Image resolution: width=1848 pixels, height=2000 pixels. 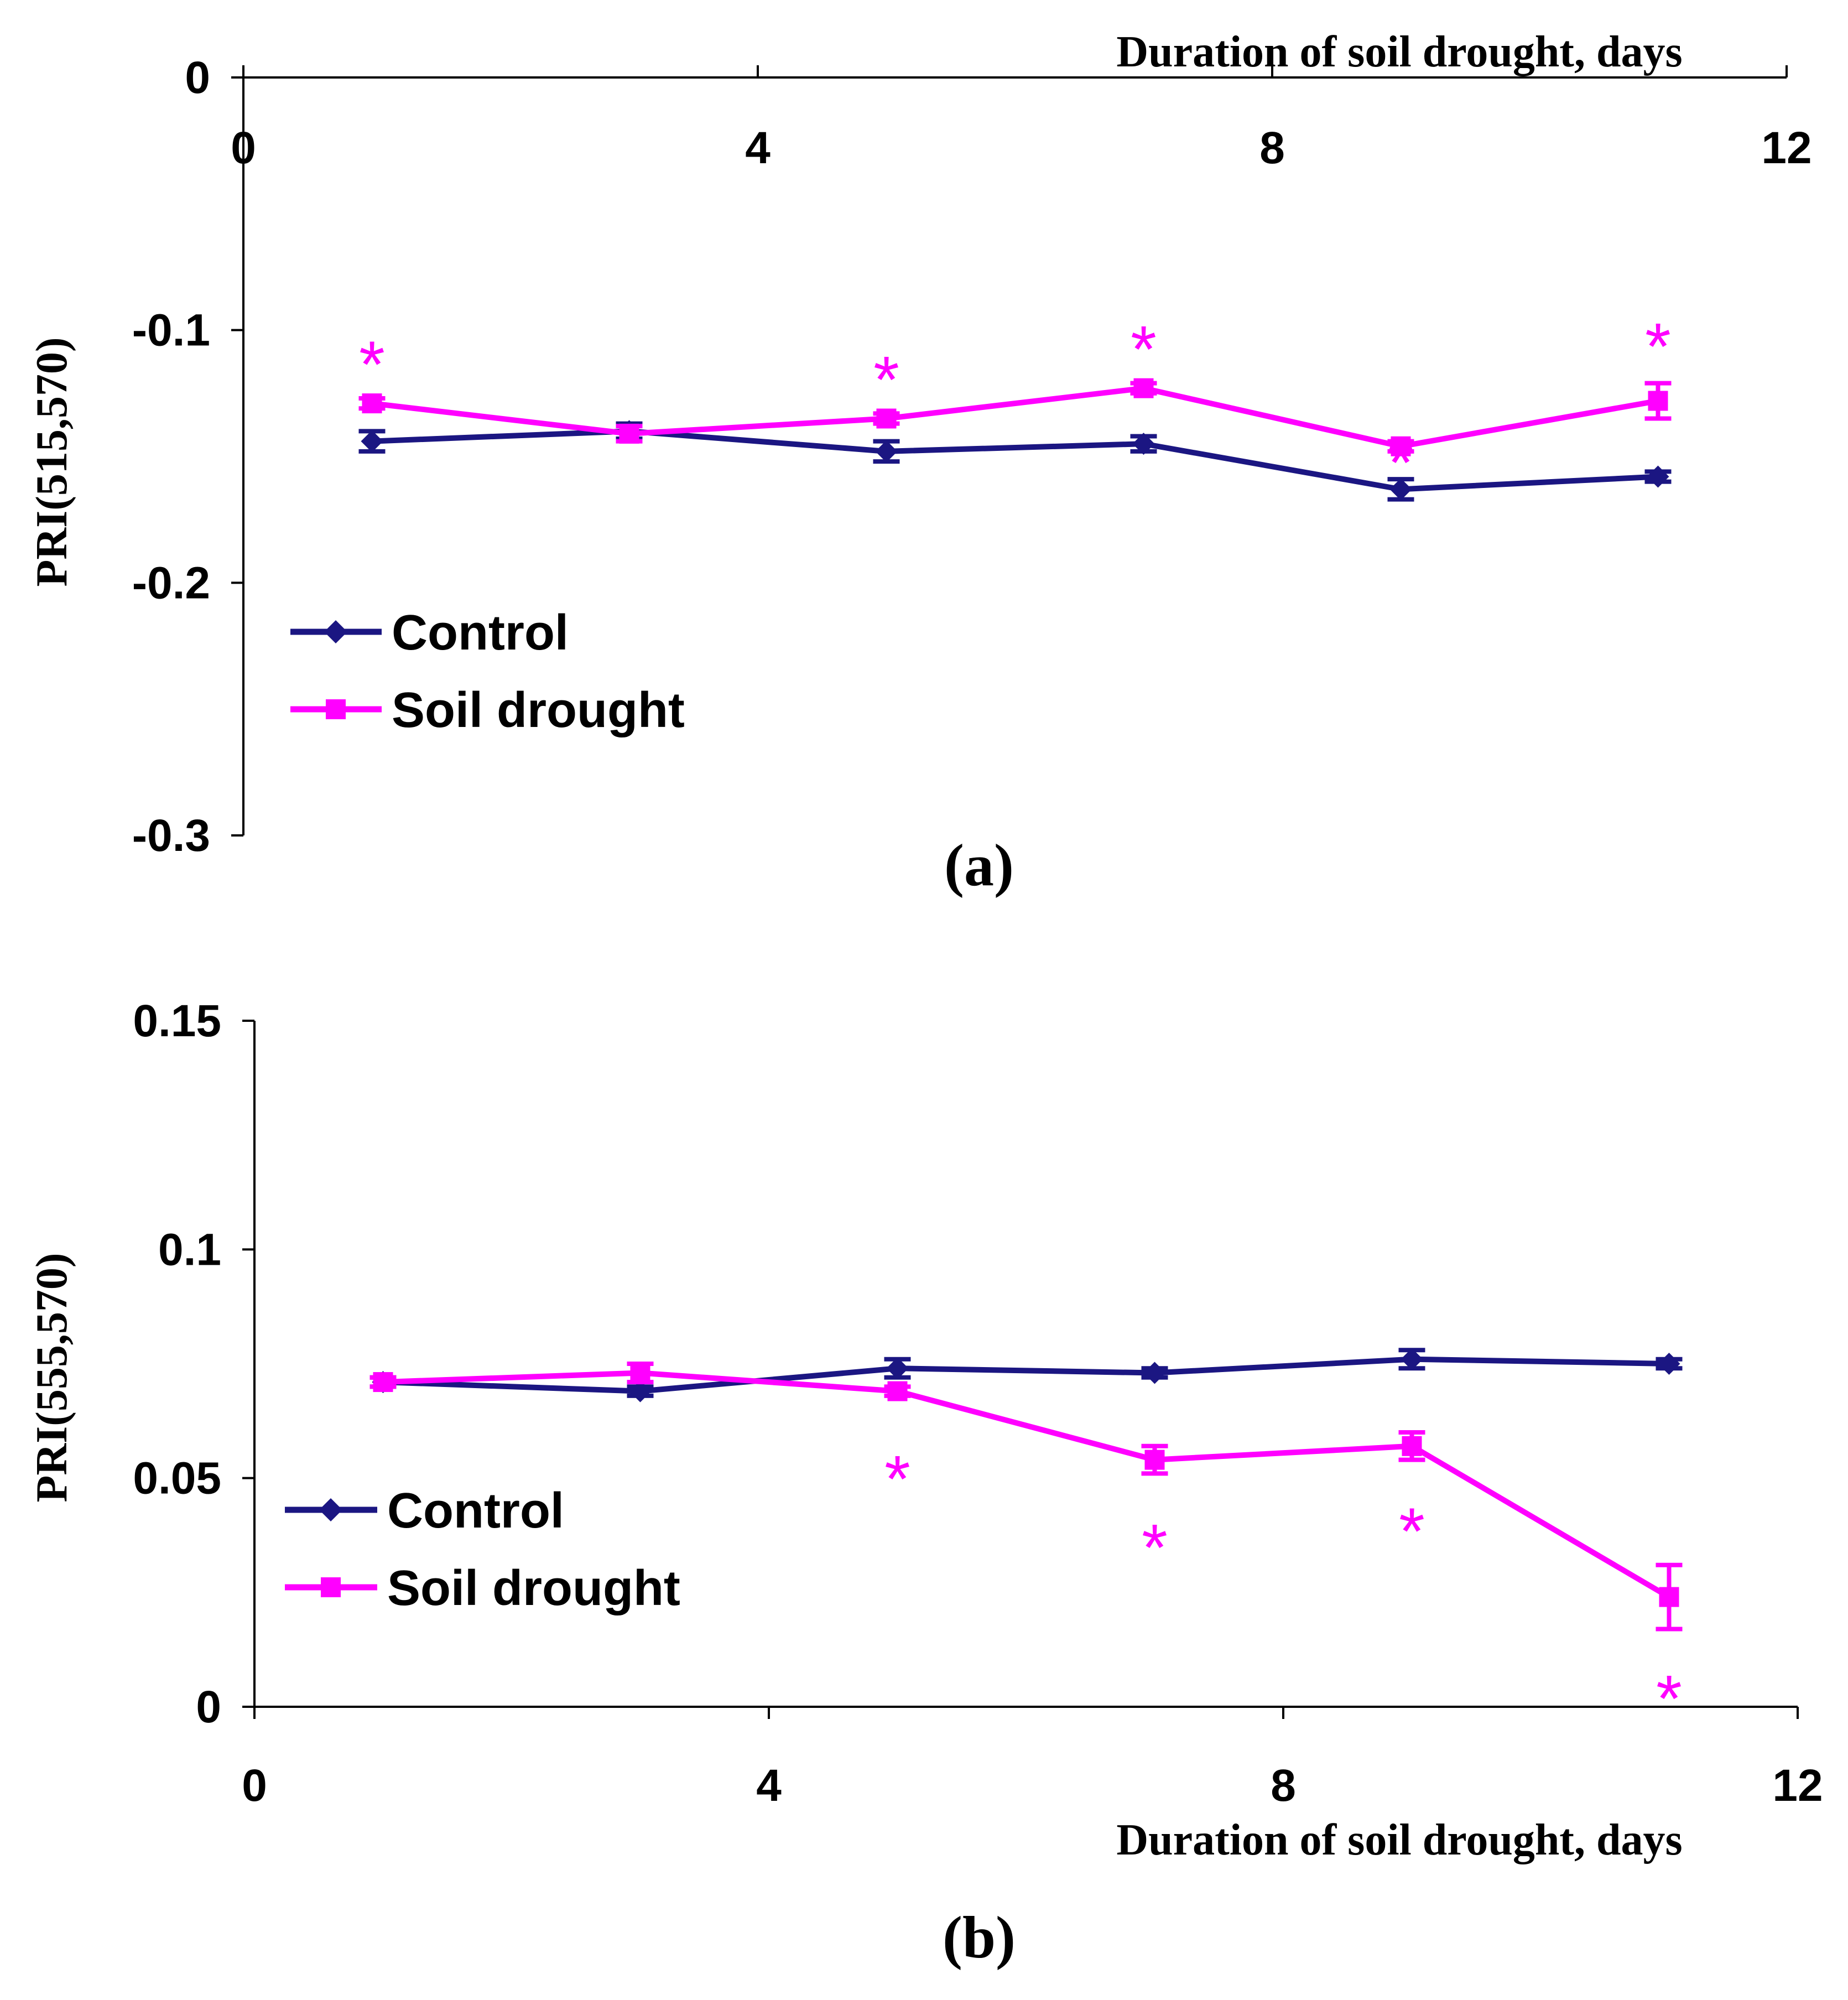 What do you see at coordinates (483, 1550) in the screenshot?
I see `panel-b-legend: Control Soil drought` at bounding box center [483, 1550].